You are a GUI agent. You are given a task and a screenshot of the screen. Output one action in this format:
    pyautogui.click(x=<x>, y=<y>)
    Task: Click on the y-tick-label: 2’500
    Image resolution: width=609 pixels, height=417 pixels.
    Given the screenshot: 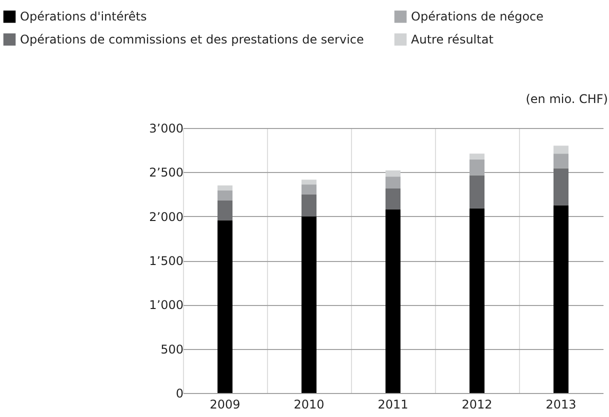 What is the action you would take?
    pyautogui.click(x=166, y=173)
    